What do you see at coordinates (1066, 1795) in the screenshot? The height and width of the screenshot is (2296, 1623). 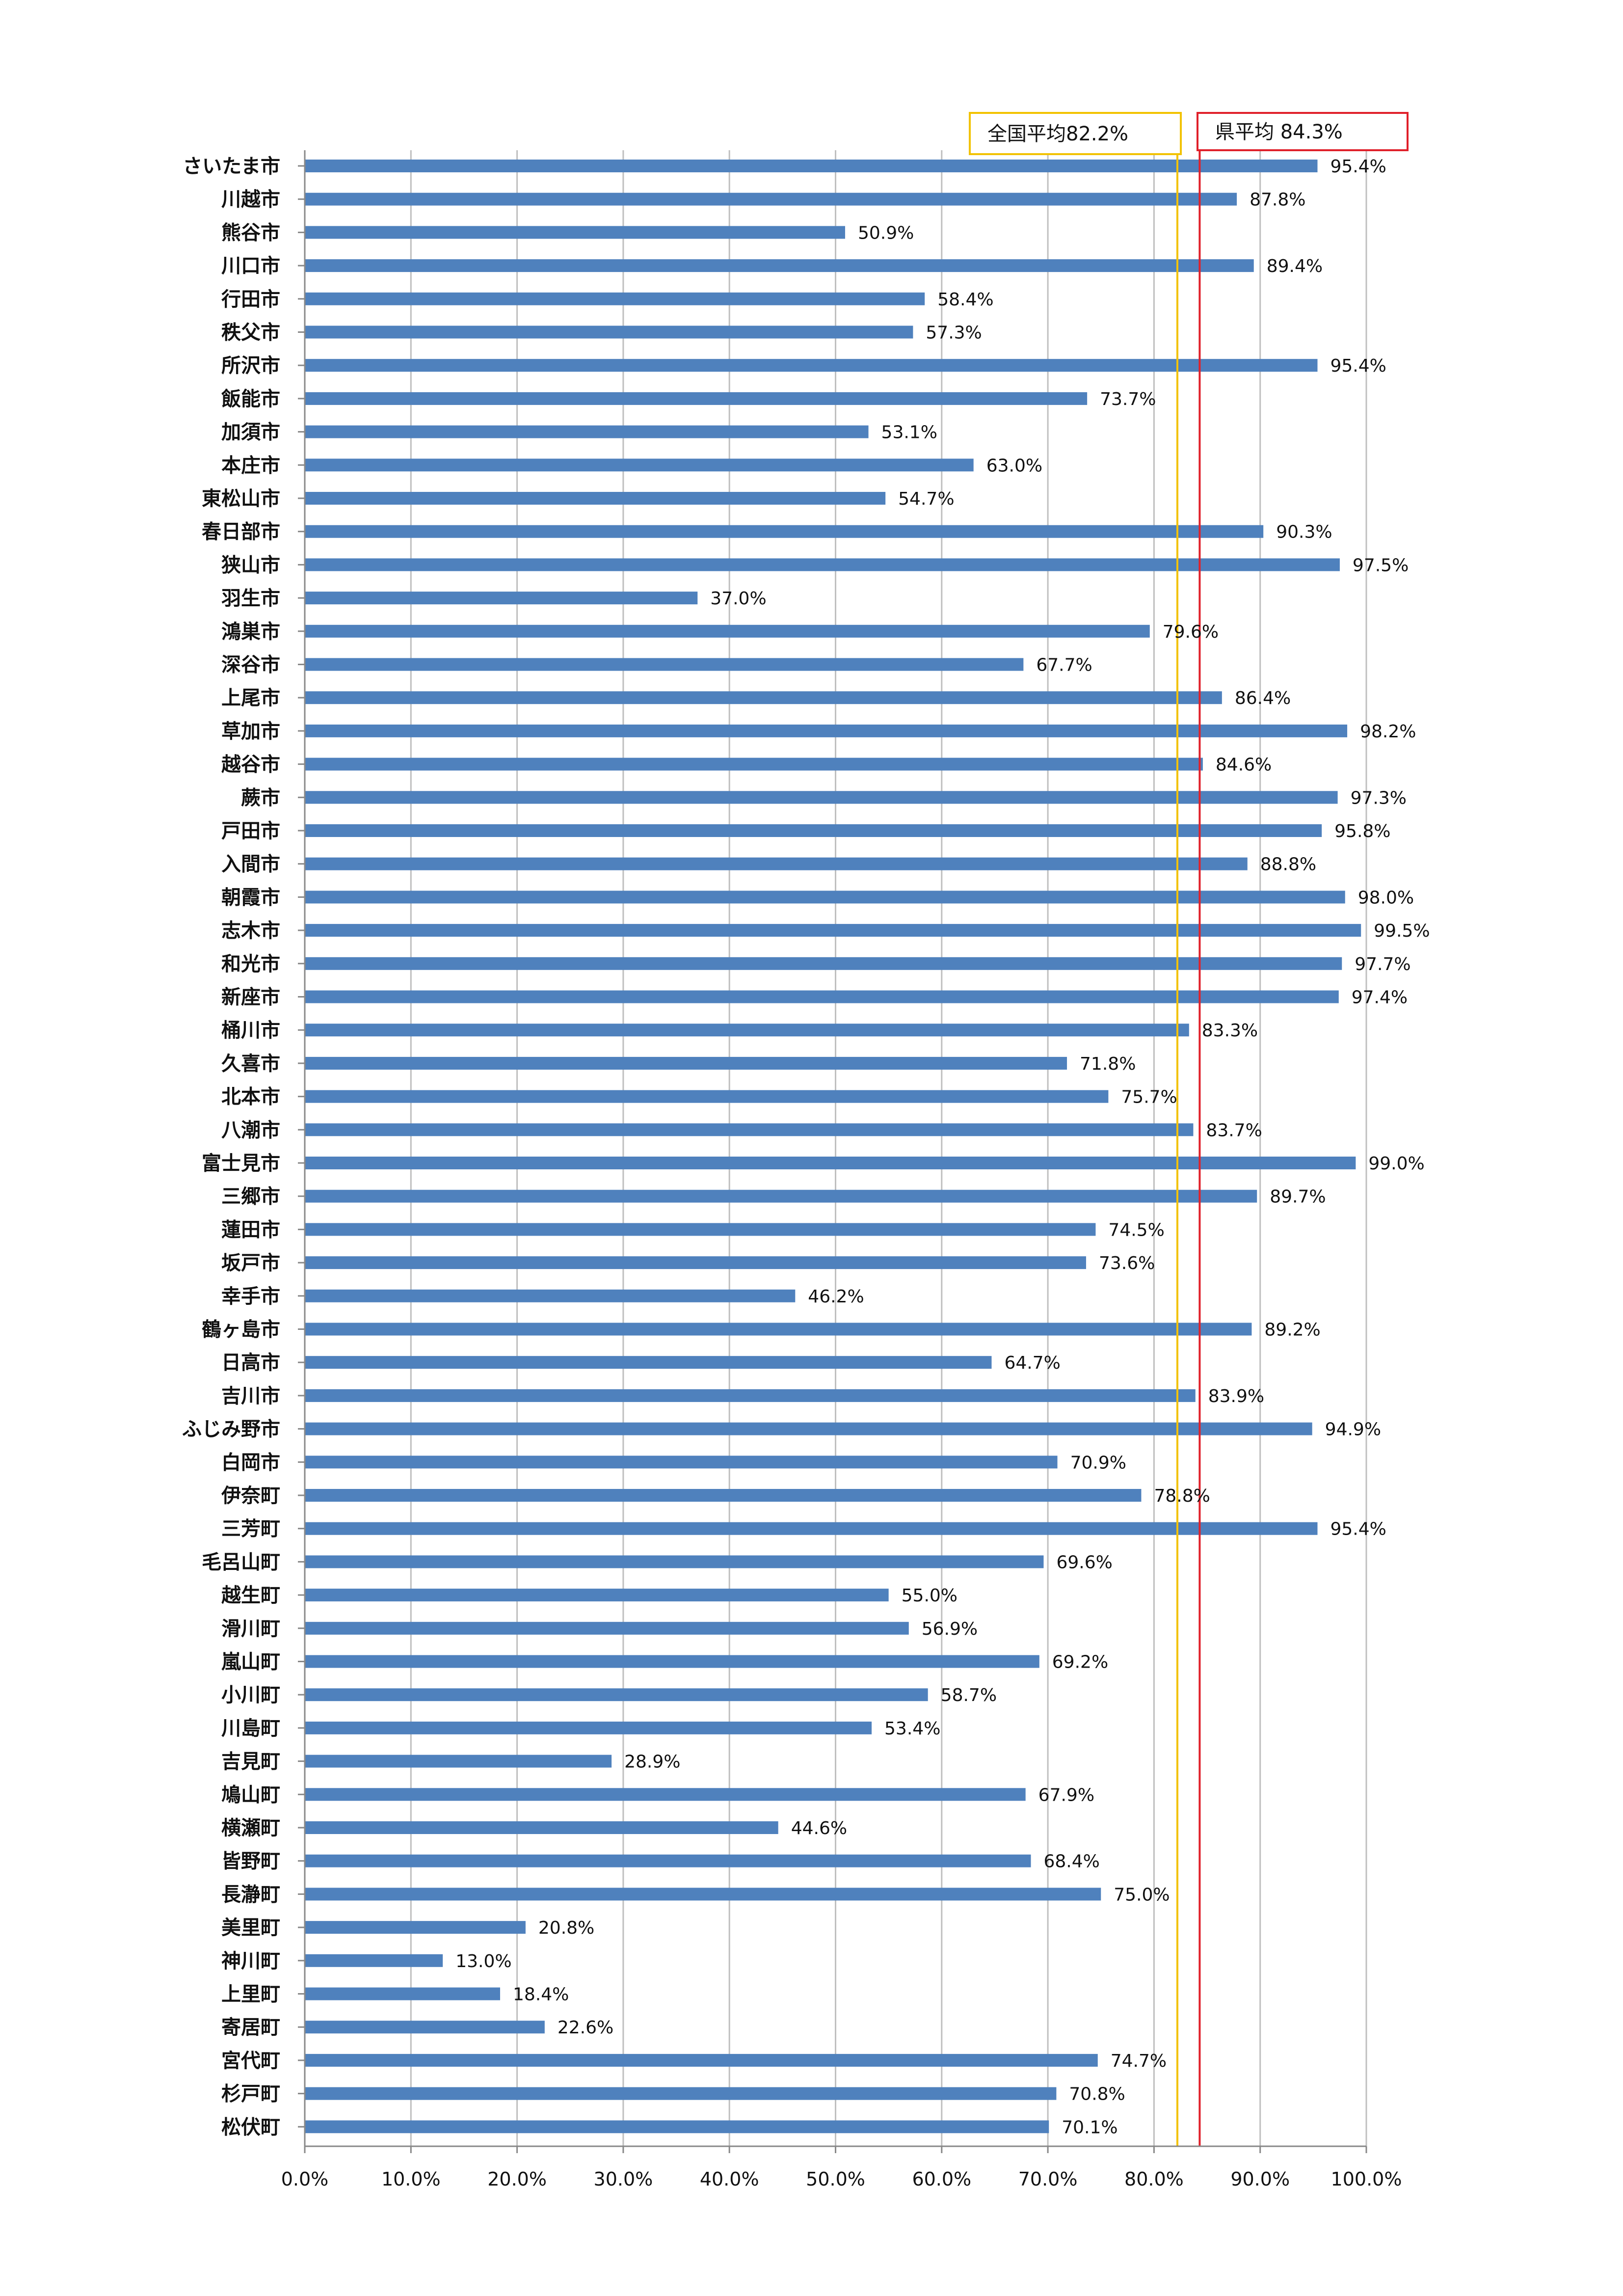 I see `data-label: 67.9%` at bounding box center [1066, 1795].